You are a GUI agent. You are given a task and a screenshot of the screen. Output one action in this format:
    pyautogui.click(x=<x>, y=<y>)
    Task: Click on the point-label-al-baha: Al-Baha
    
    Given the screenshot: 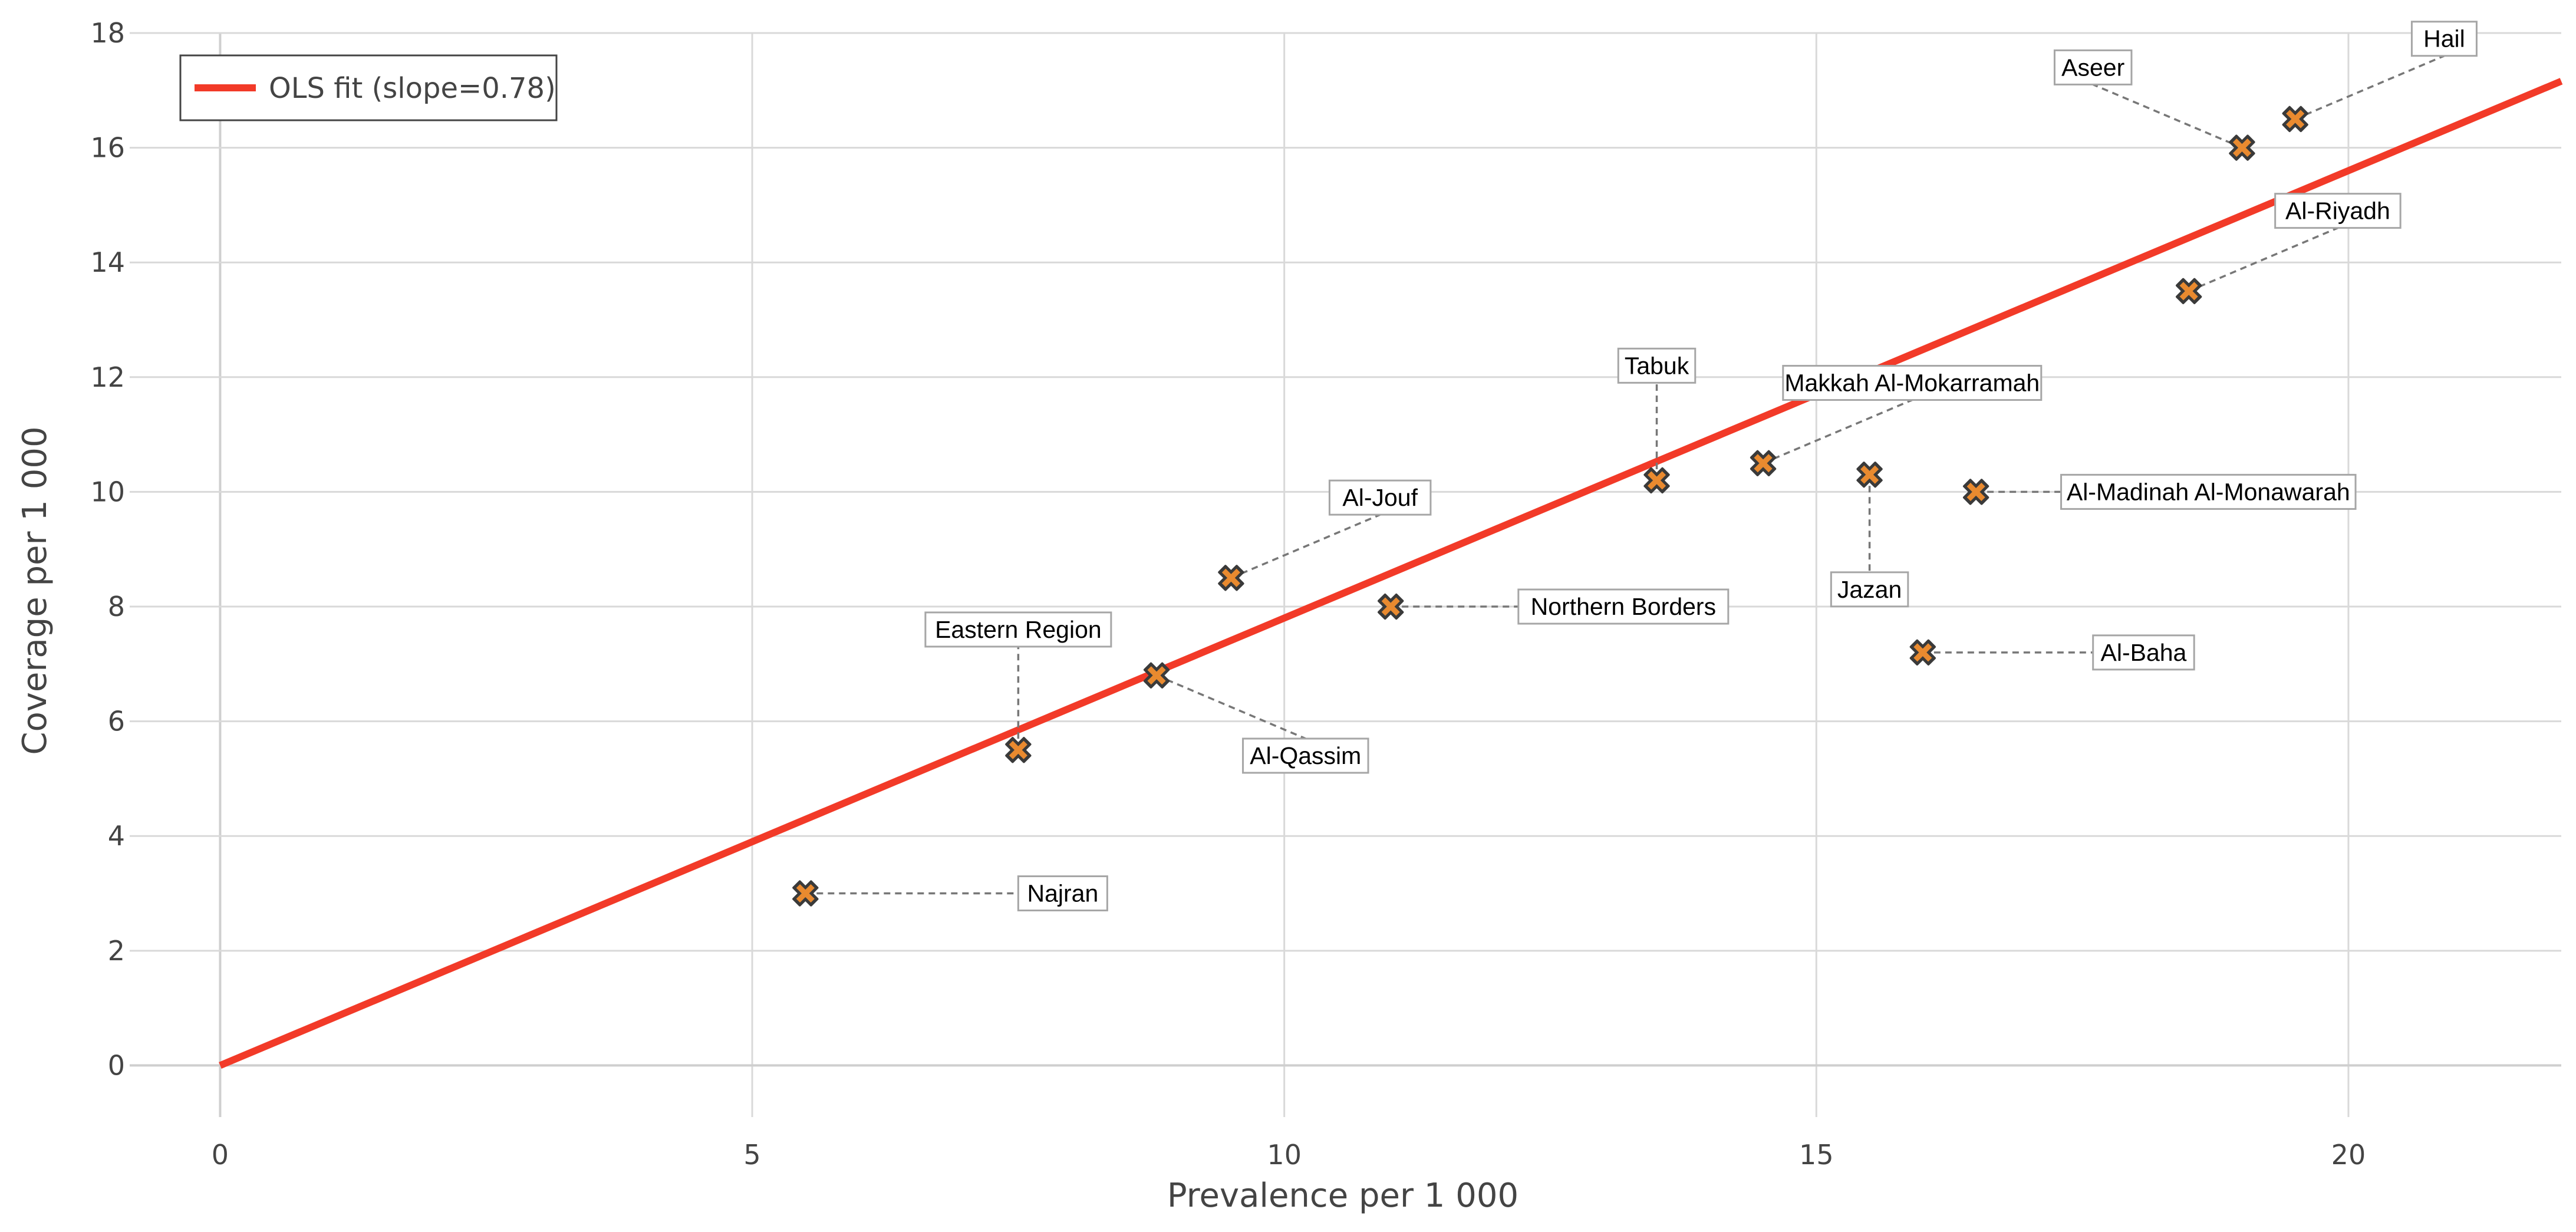 What is the action you would take?
    pyautogui.click(x=2144, y=652)
    